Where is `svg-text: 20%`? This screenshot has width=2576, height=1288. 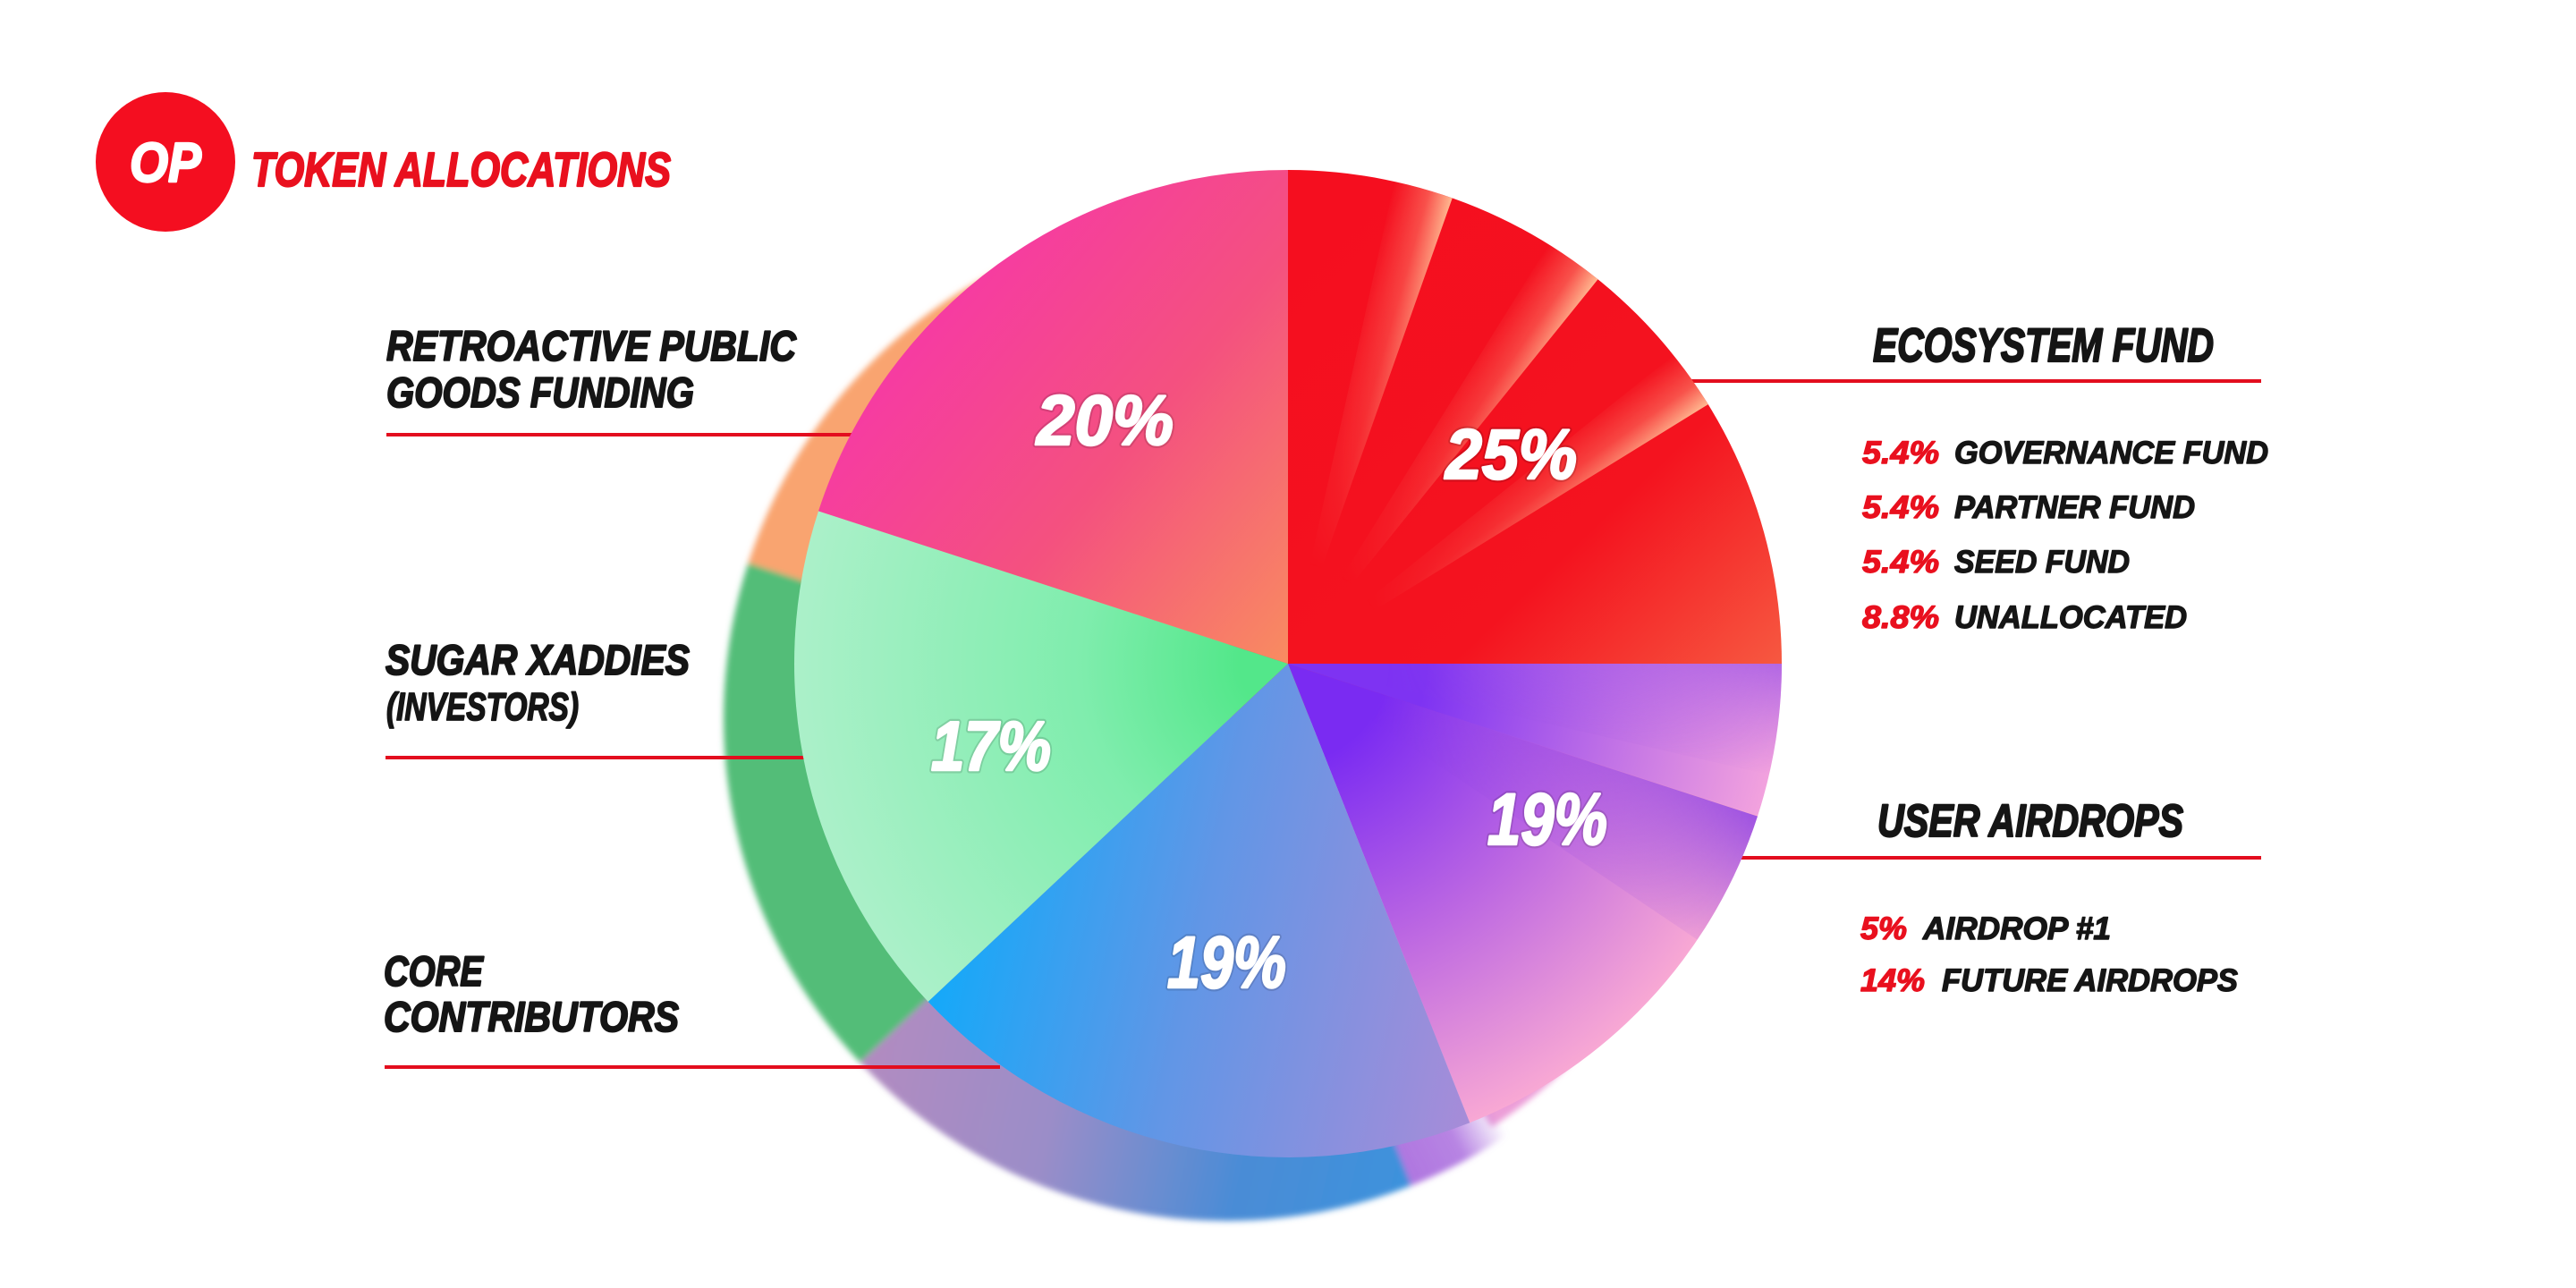
svg-text: 20% is located at coordinates (1104, 420).